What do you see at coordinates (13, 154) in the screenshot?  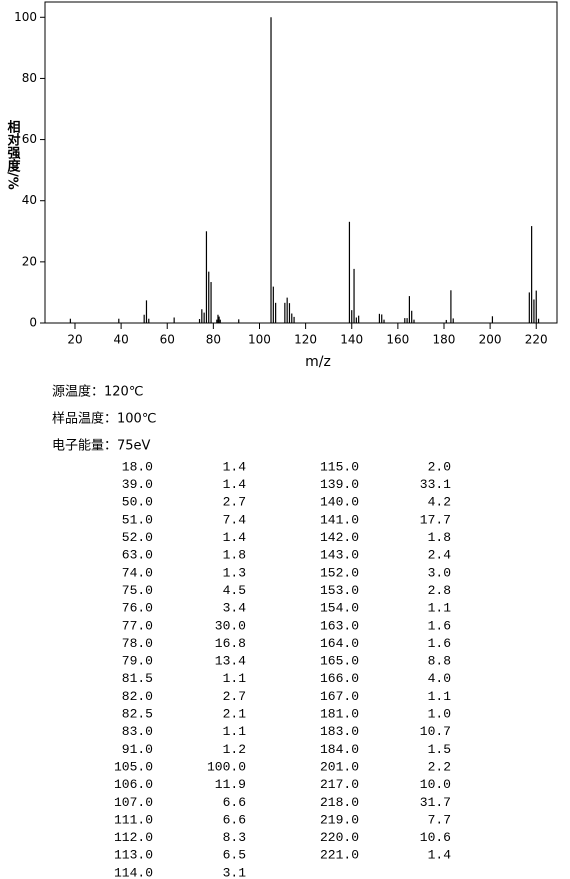 I see `y-axis-label: 相对强度/%` at bounding box center [13, 154].